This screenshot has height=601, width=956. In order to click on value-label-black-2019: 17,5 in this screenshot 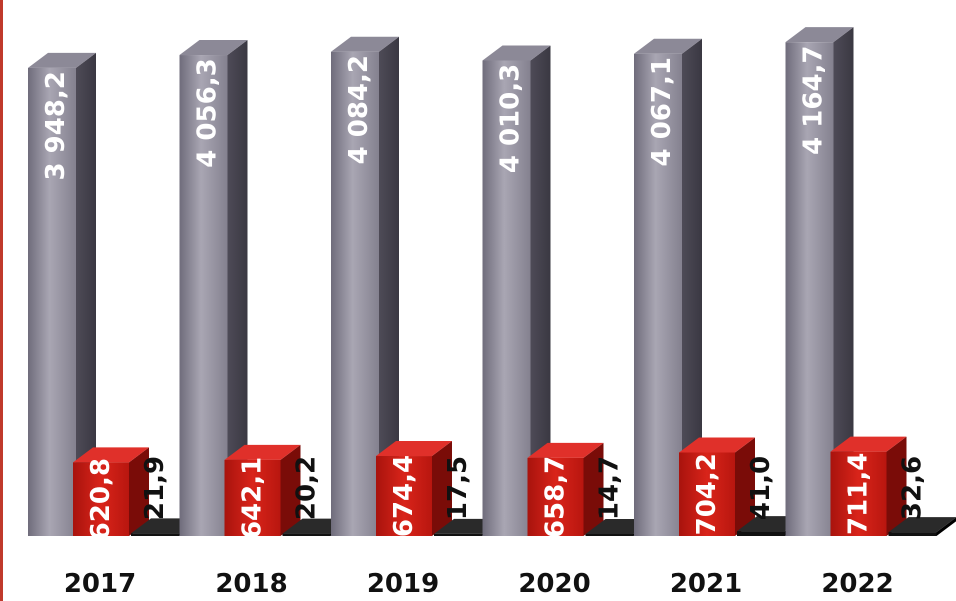, I will do `click(458, 488)`.